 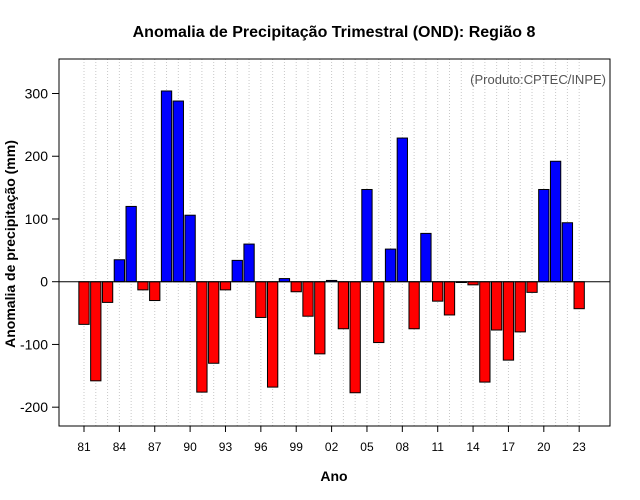 What do you see at coordinates (308, 299) in the screenshot?
I see `bar-2000` at bounding box center [308, 299].